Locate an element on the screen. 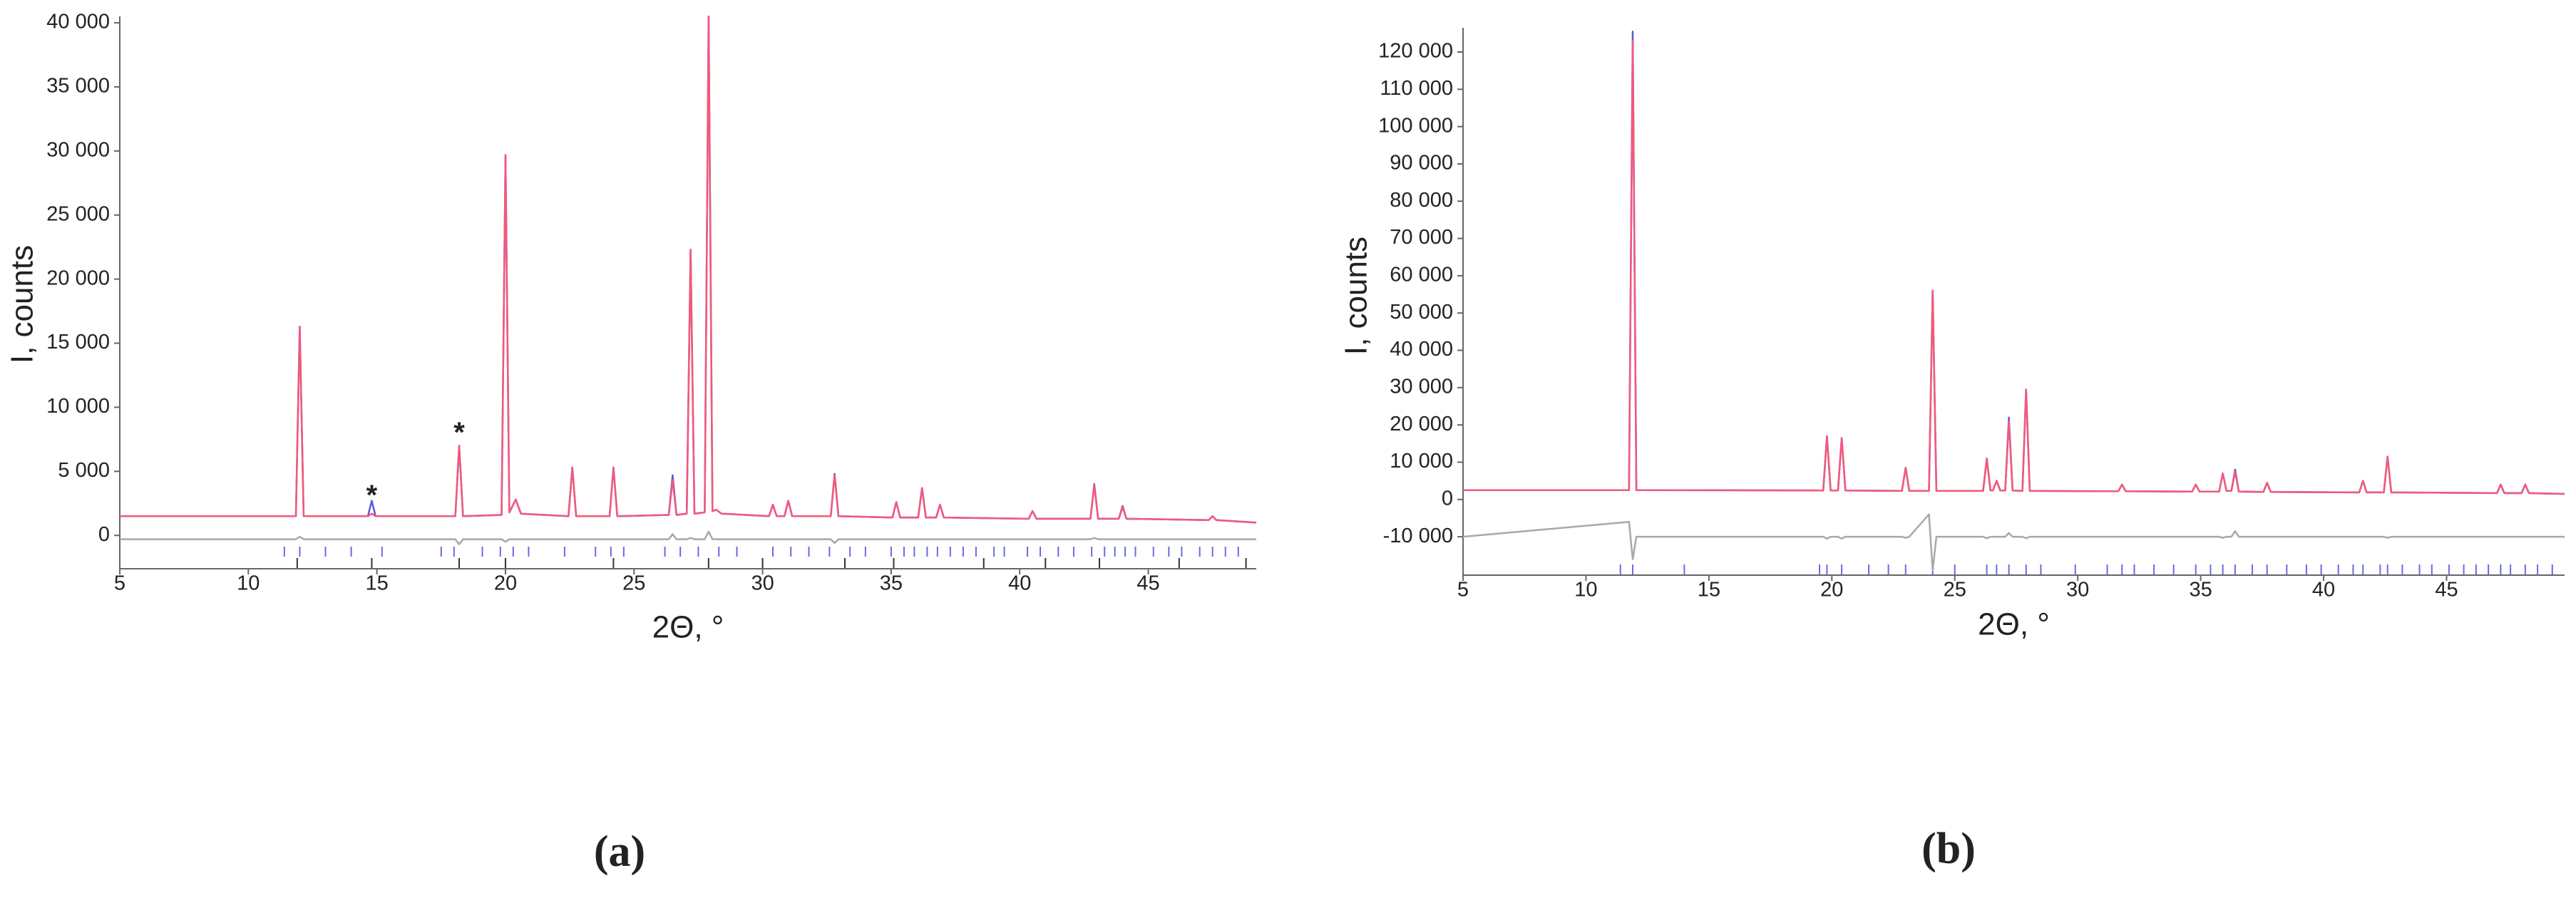 The image size is (2576, 903). y-tick-label: 35 000 is located at coordinates (78, 86).